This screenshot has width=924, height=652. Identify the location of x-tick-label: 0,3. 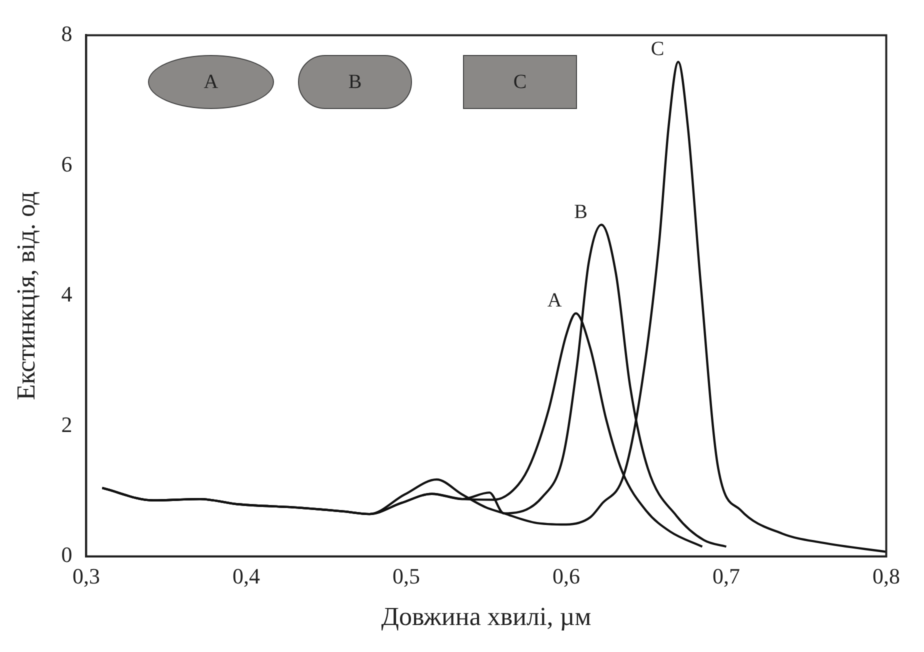
(86, 575).